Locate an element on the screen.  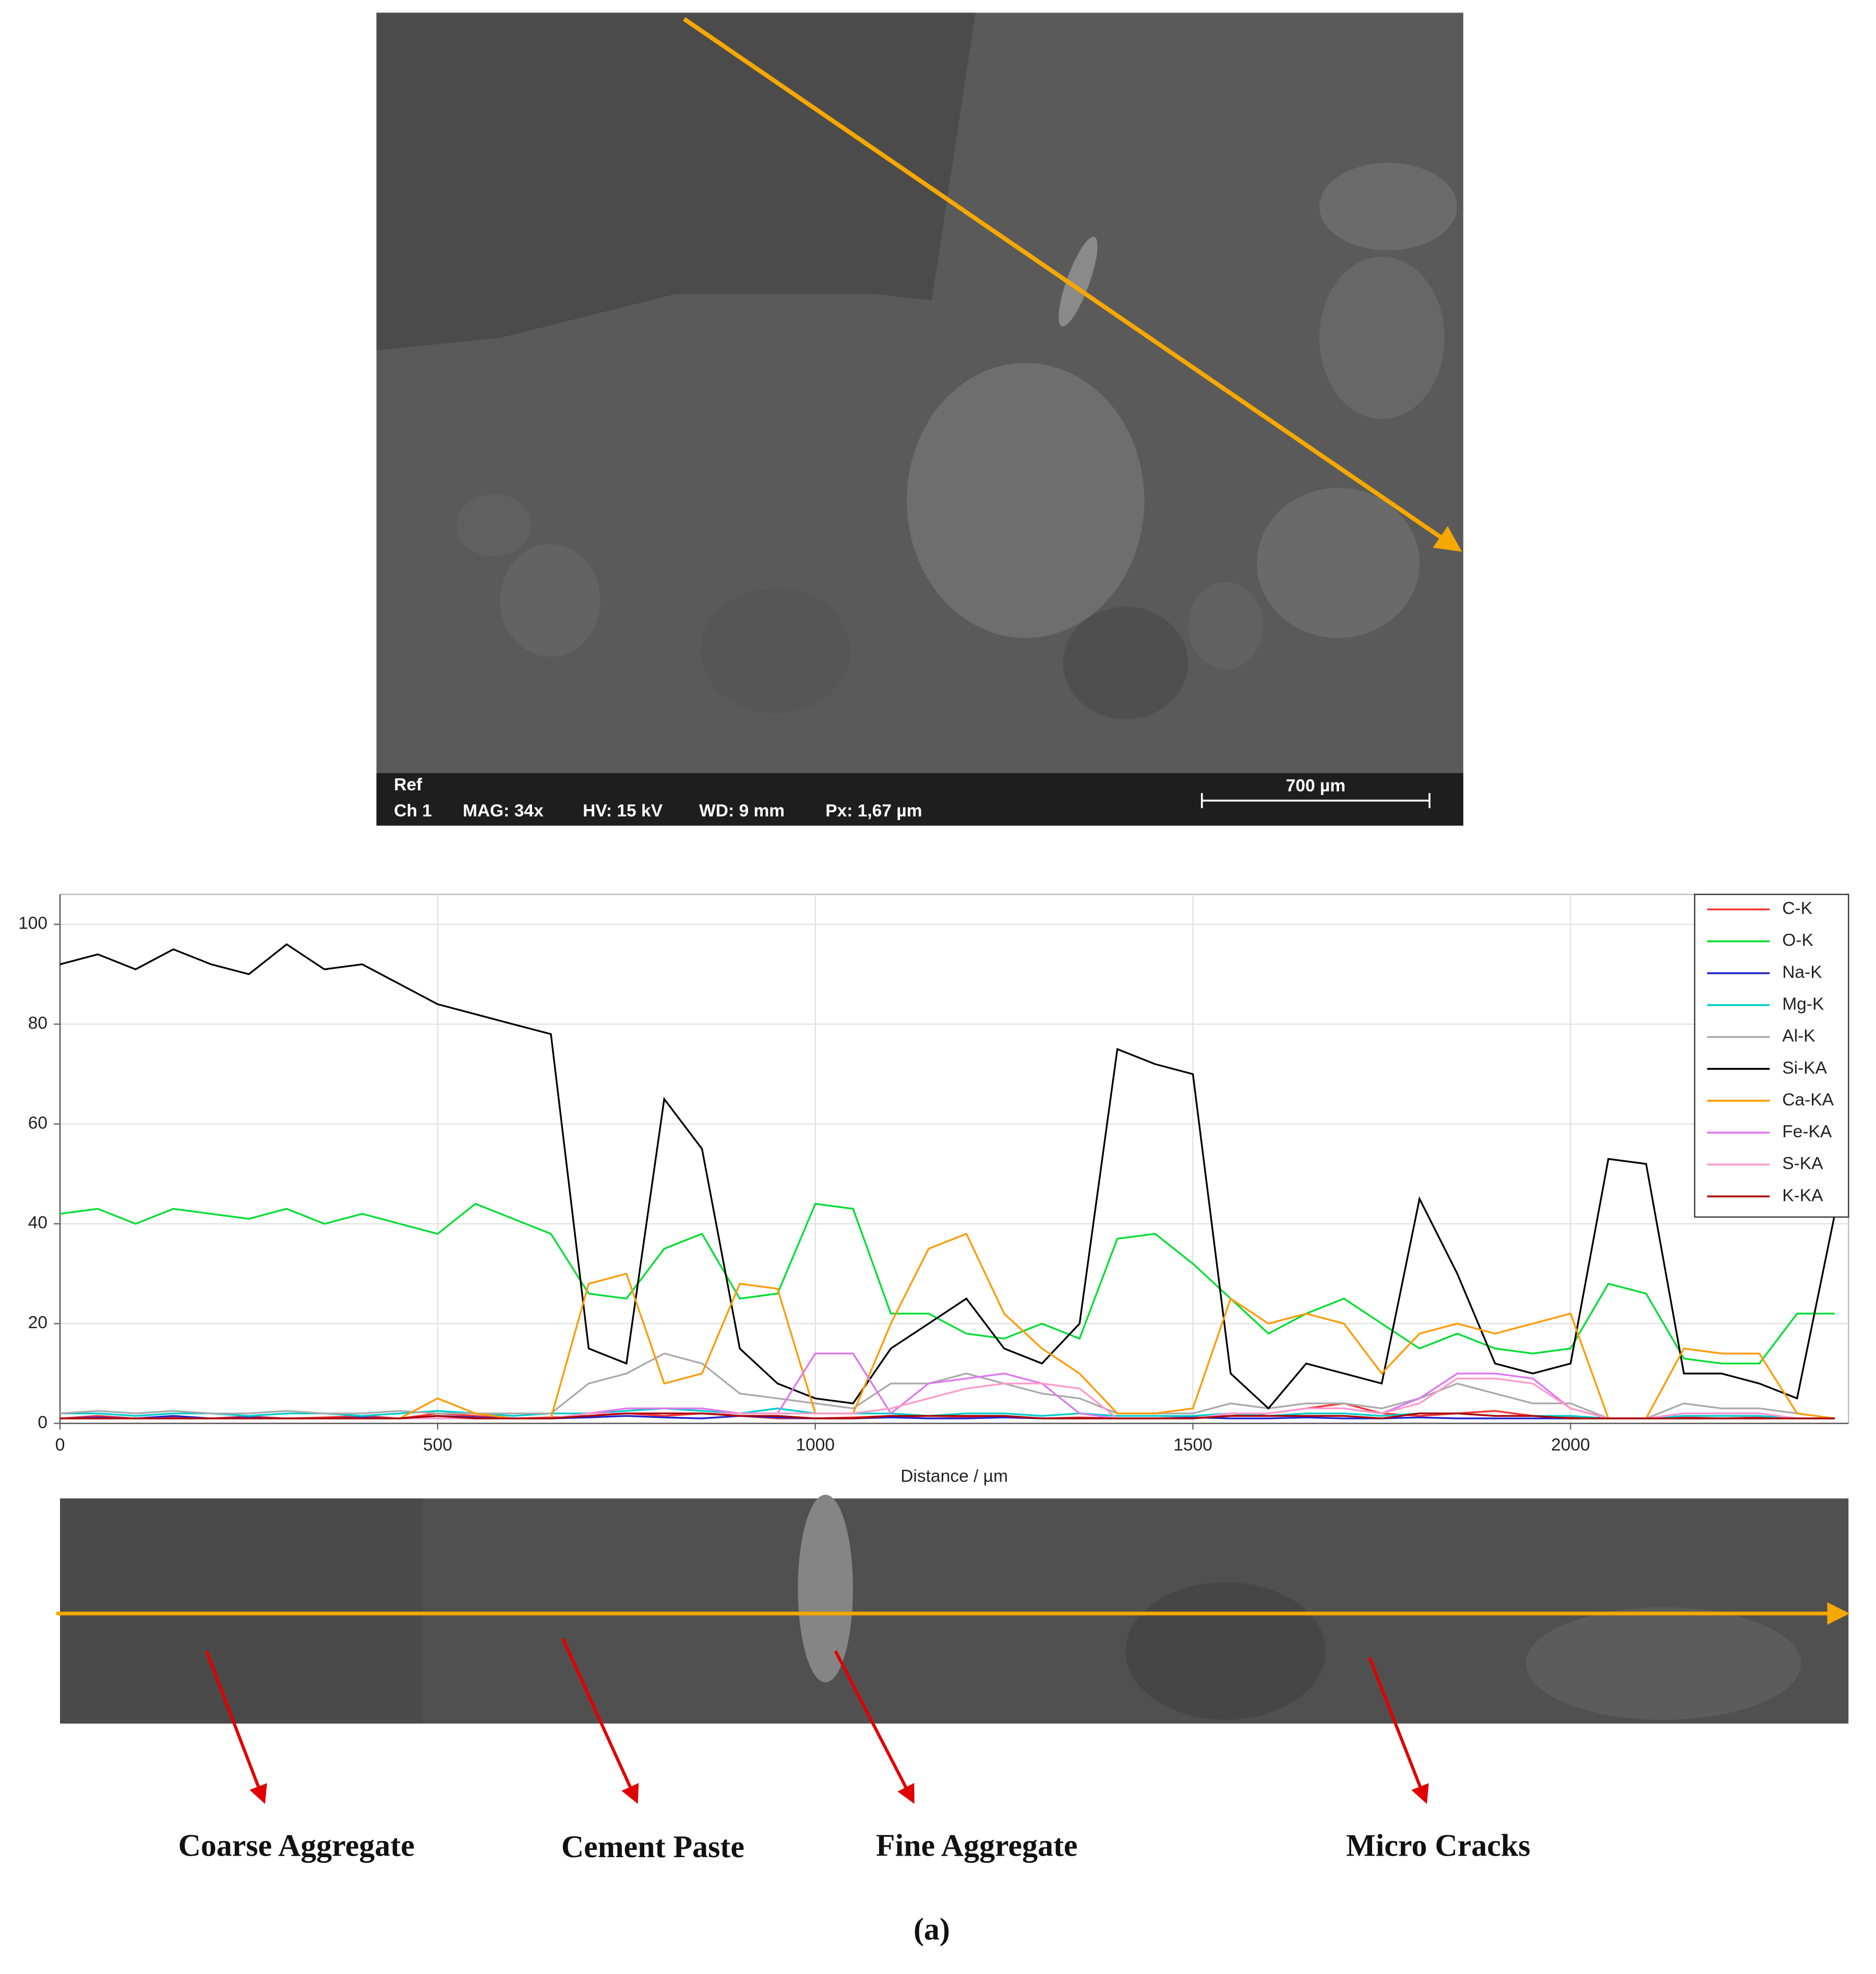
legend-box is located at coordinates (1771, 1056).